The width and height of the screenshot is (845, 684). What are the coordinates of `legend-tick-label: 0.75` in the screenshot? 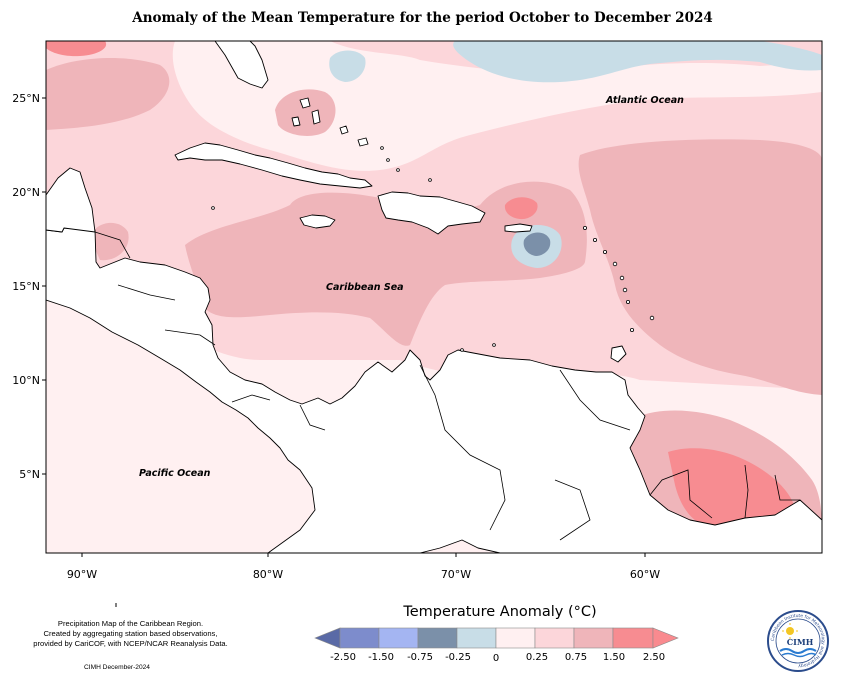 It's located at (576, 657).